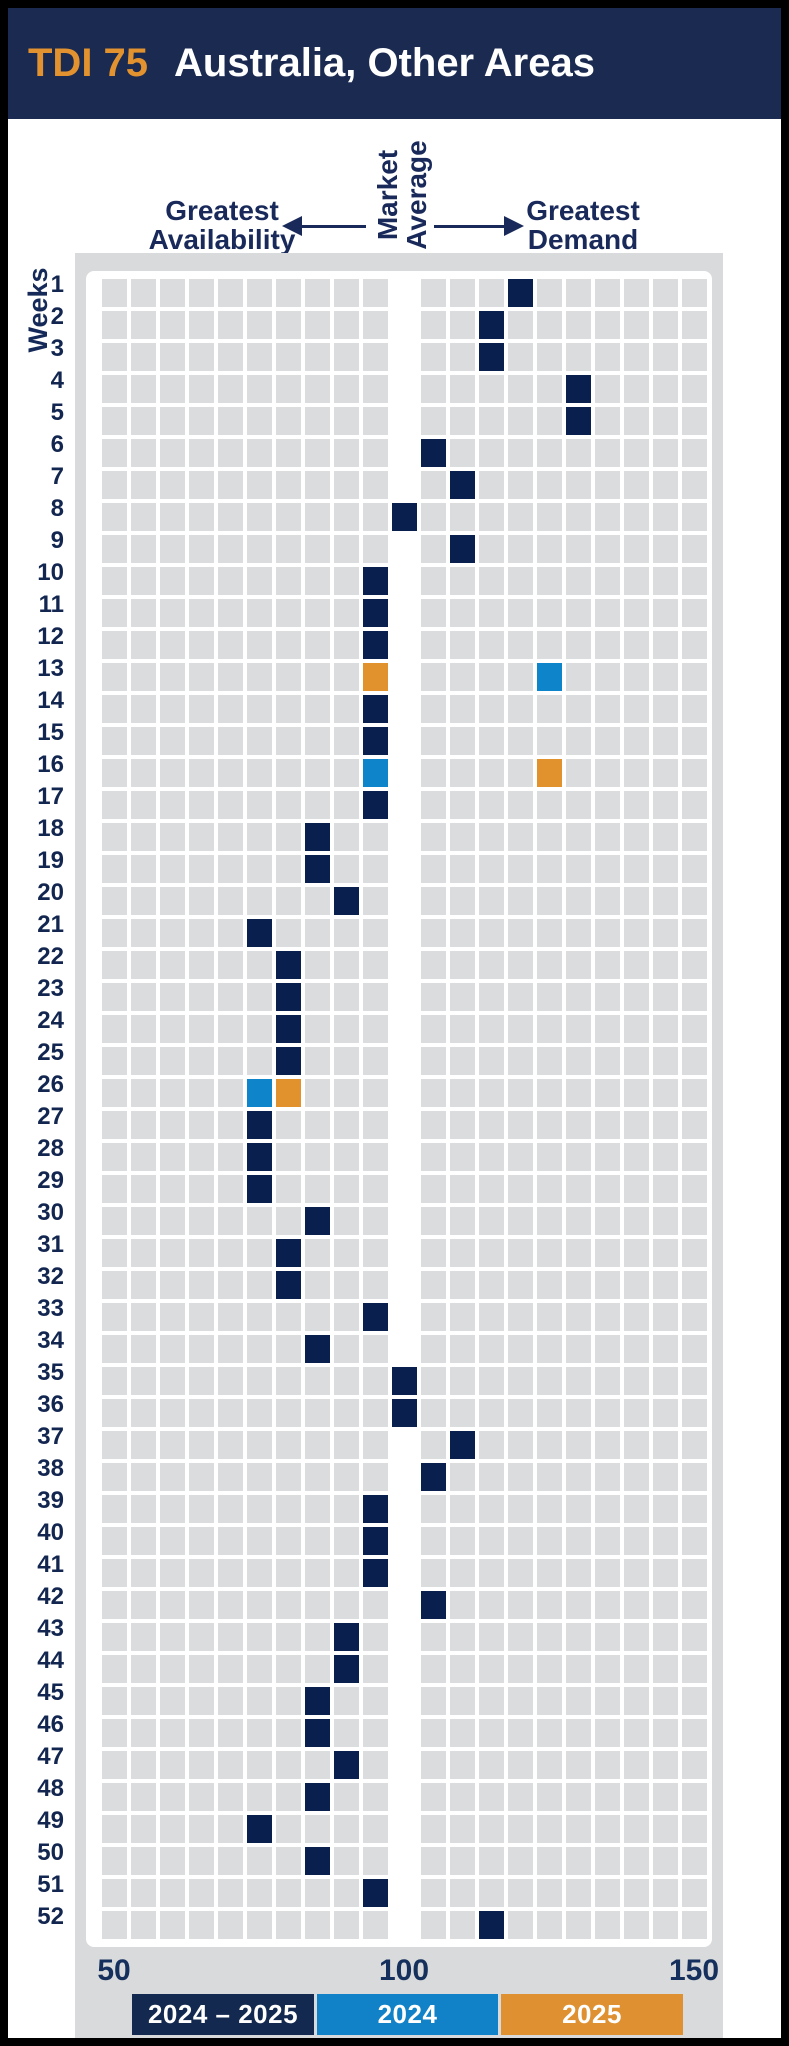 The height and width of the screenshot is (2046, 789). I want to click on week-label: 39, so click(50, 1500).